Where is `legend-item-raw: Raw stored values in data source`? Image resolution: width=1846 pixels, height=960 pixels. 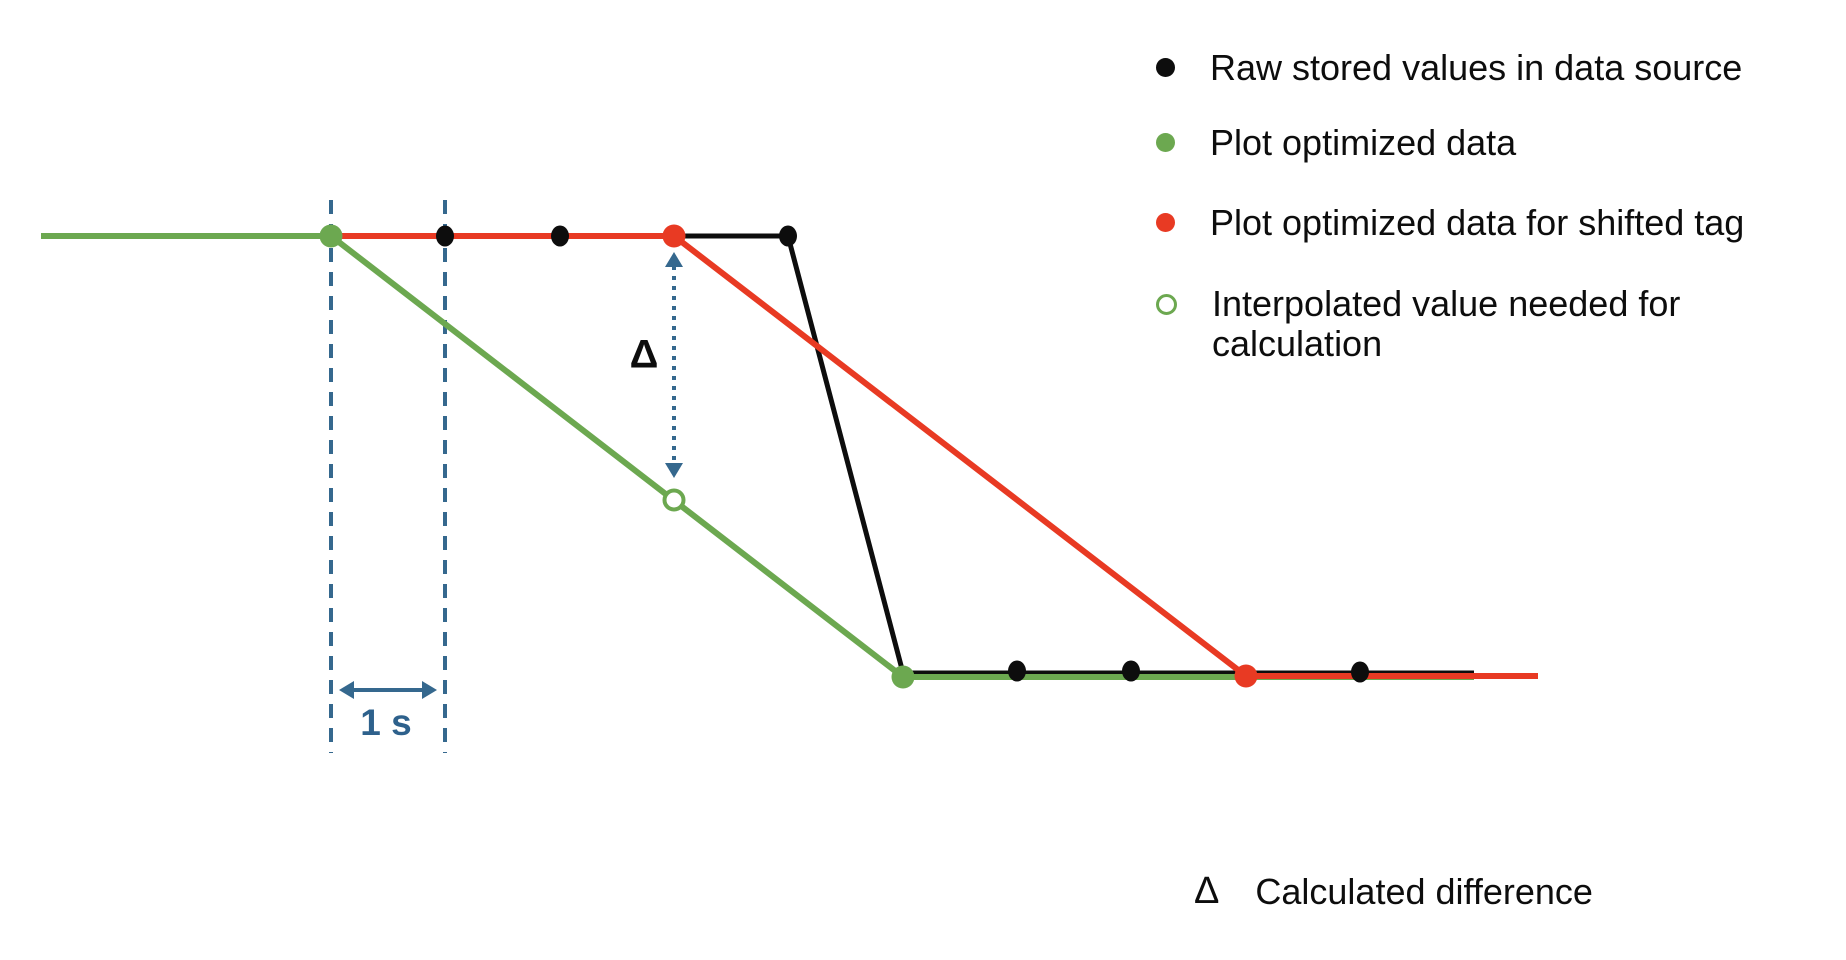
legend-item-raw: Raw stored values in data source is located at coordinates (1450, 68).